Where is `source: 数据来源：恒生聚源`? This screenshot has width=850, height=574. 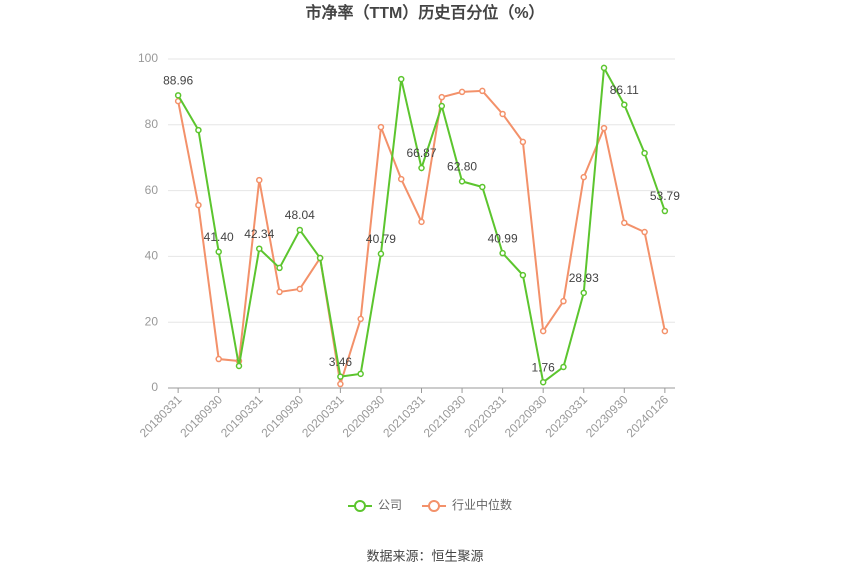
source: 数据来源：恒生聚源 is located at coordinates (424, 555).